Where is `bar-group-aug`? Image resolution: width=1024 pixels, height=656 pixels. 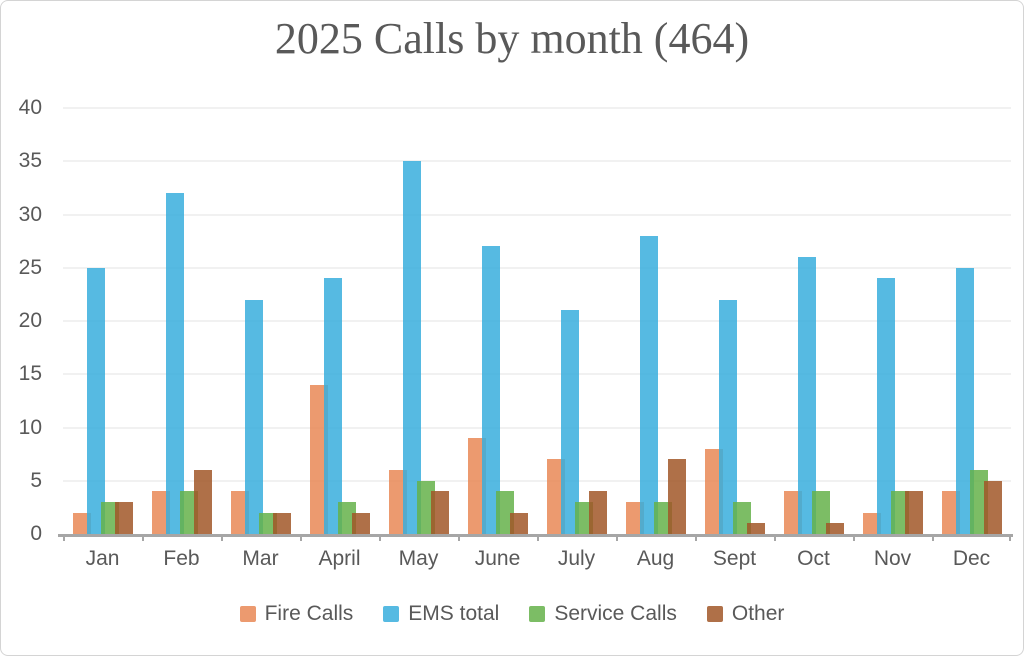
bar-group-aug is located at coordinates (655, 321).